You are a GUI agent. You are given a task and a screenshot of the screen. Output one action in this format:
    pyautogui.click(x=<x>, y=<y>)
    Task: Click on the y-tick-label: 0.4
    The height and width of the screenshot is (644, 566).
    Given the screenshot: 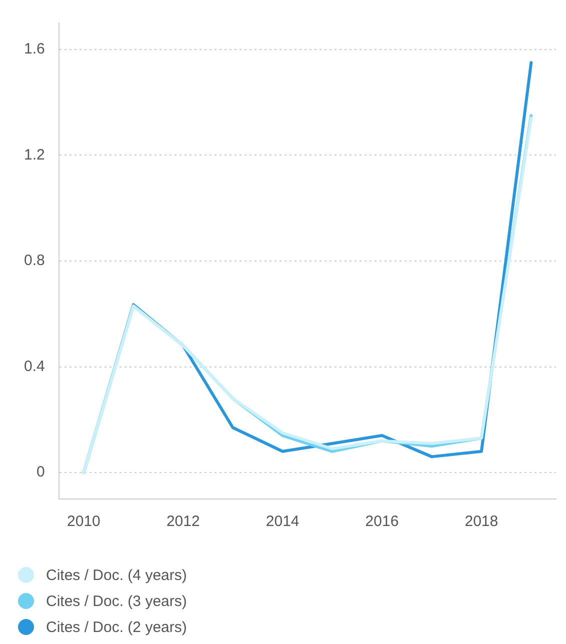 What is the action you would take?
    pyautogui.click(x=34, y=366)
    